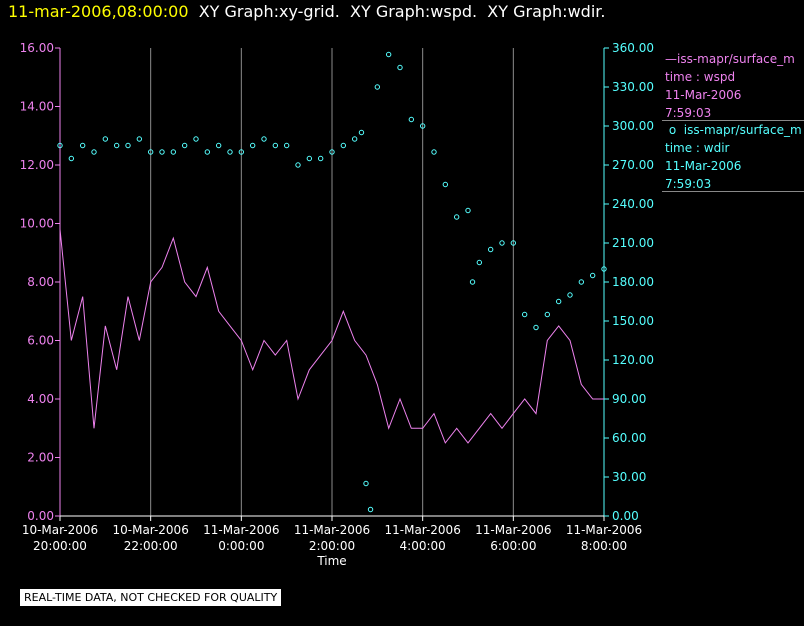  I want to click on legend-wspd-series-label: iss-mapr/surface_m, so click(736, 59).